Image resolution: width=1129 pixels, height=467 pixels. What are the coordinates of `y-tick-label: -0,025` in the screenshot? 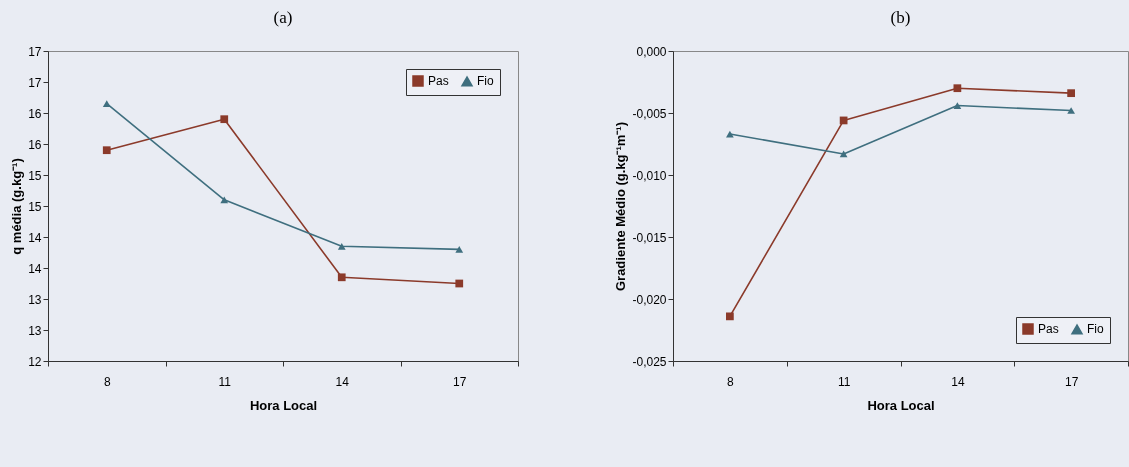 It's located at (649, 361).